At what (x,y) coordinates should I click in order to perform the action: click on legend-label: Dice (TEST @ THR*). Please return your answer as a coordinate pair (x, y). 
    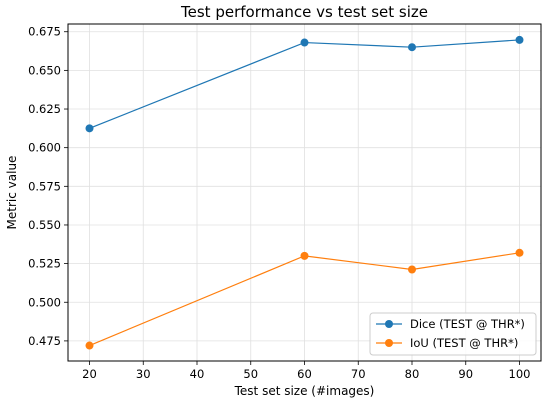
    Looking at the image, I should click on (467, 324).